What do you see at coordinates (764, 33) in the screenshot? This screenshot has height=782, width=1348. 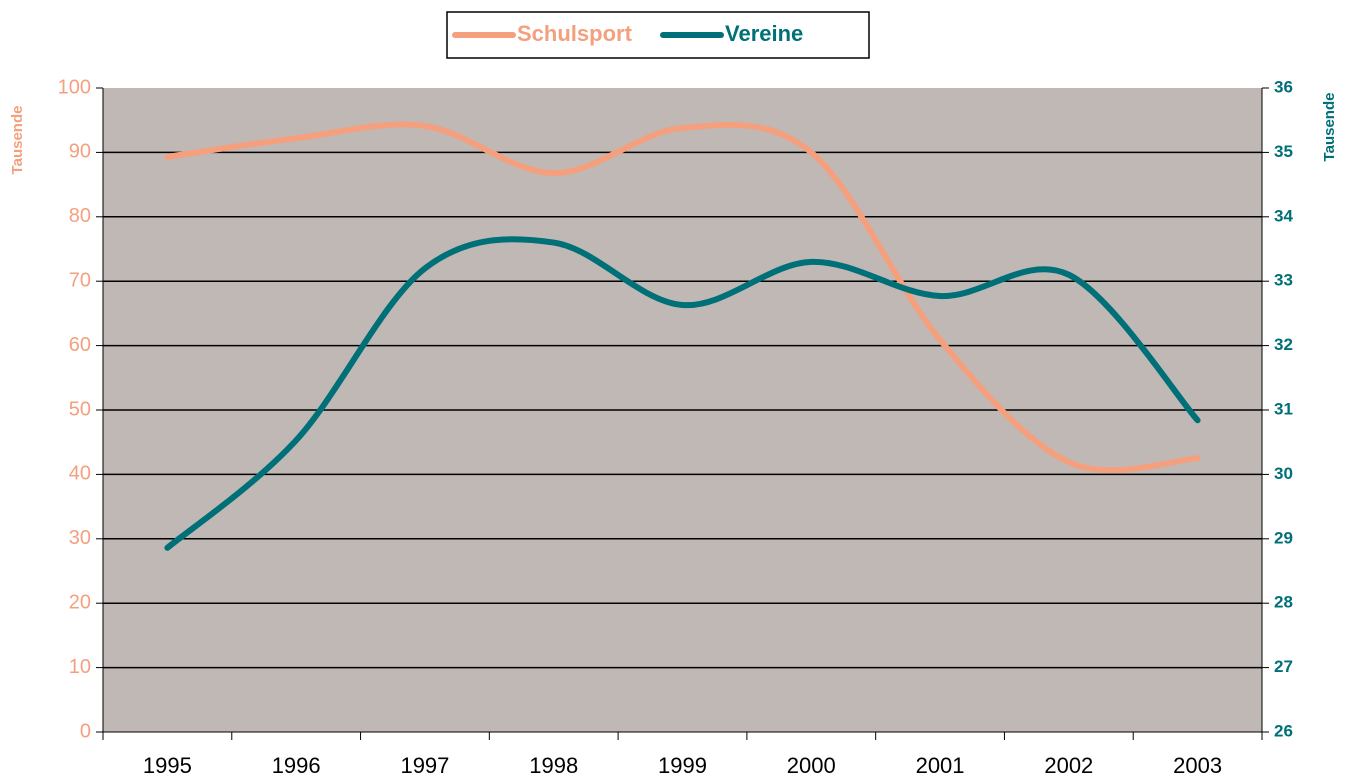 I see `legend-label: Vereine` at bounding box center [764, 33].